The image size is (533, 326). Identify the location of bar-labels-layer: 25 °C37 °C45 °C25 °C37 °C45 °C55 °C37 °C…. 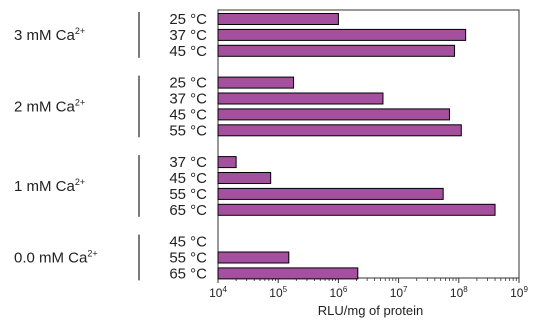
(188, 146).